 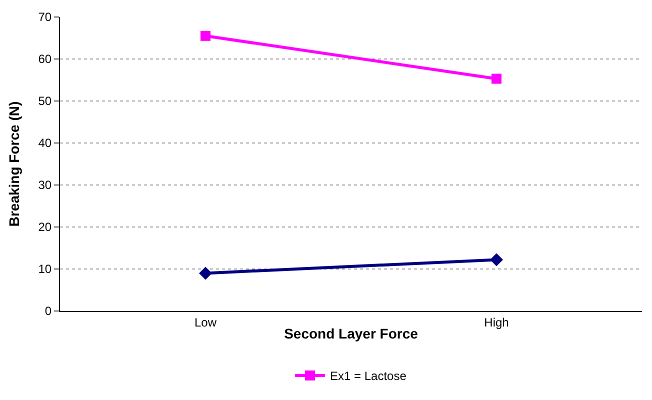 What do you see at coordinates (45, 101) in the screenshot?
I see `y-tick-label: 50` at bounding box center [45, 101].